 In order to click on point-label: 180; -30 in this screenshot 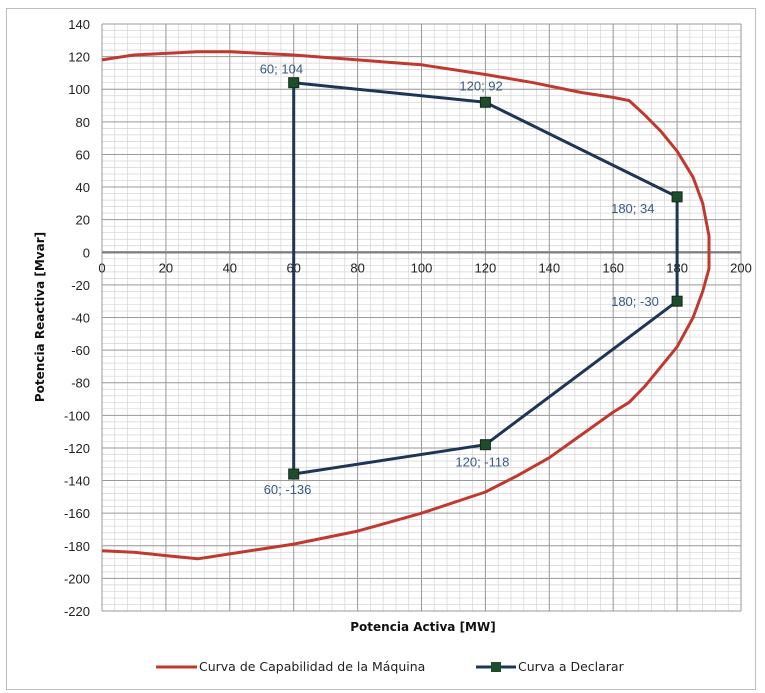, I will do `click(635, 301)`.